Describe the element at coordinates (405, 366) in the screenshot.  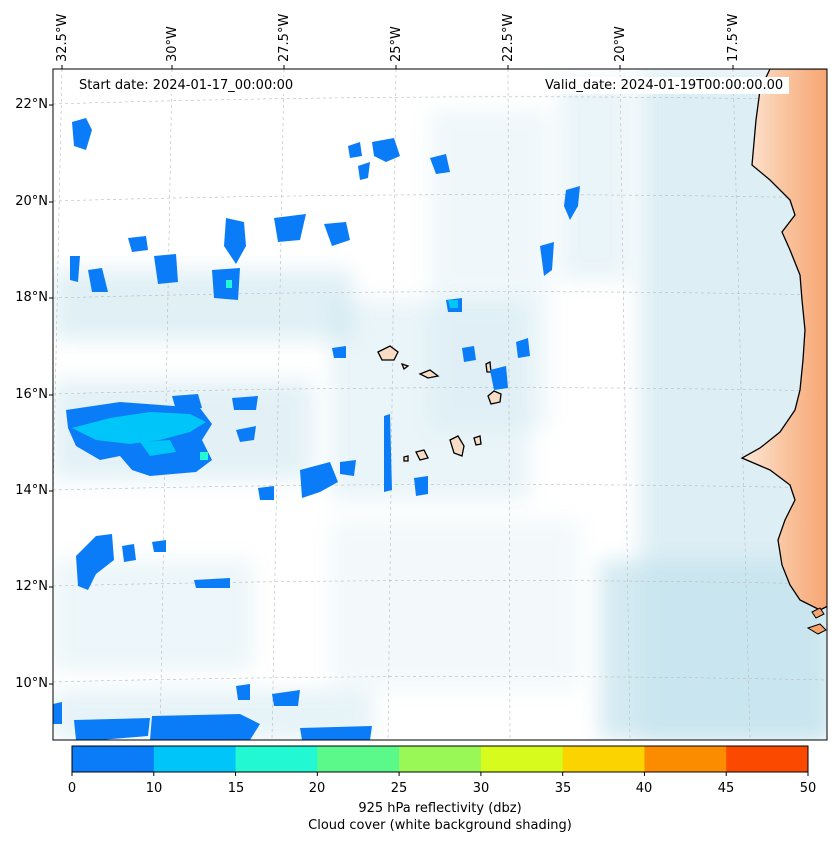
I see `island-sao-vicente` at that location.